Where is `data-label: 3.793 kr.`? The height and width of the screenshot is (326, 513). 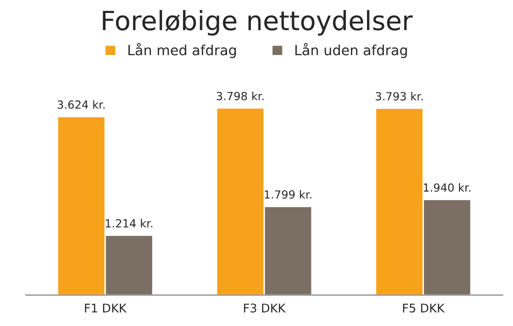
data-label: 3.793 kr. is located at coordinates (399, 96).